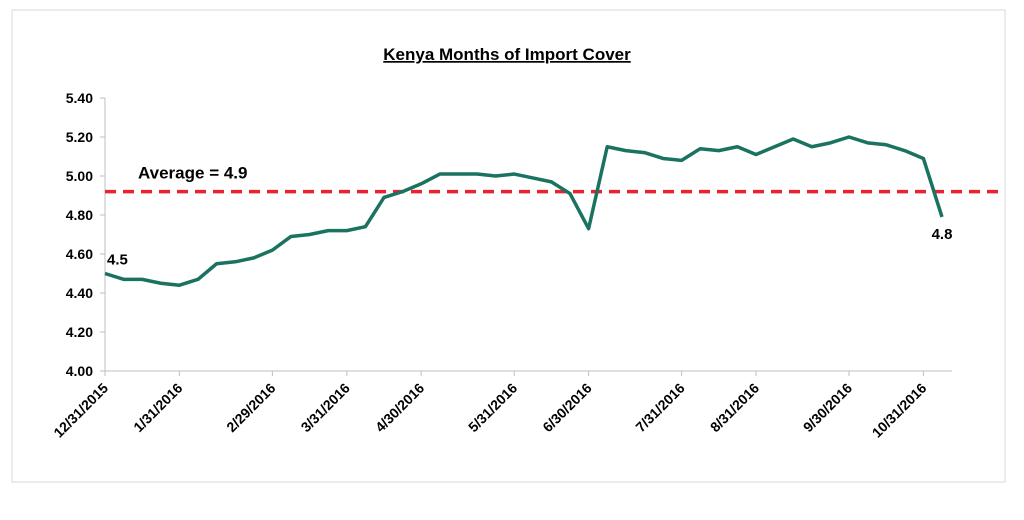  Describe the element at coordinates (80, 410) in the screenshot. I see `x-tick-label: 12/31/2015` at that location.